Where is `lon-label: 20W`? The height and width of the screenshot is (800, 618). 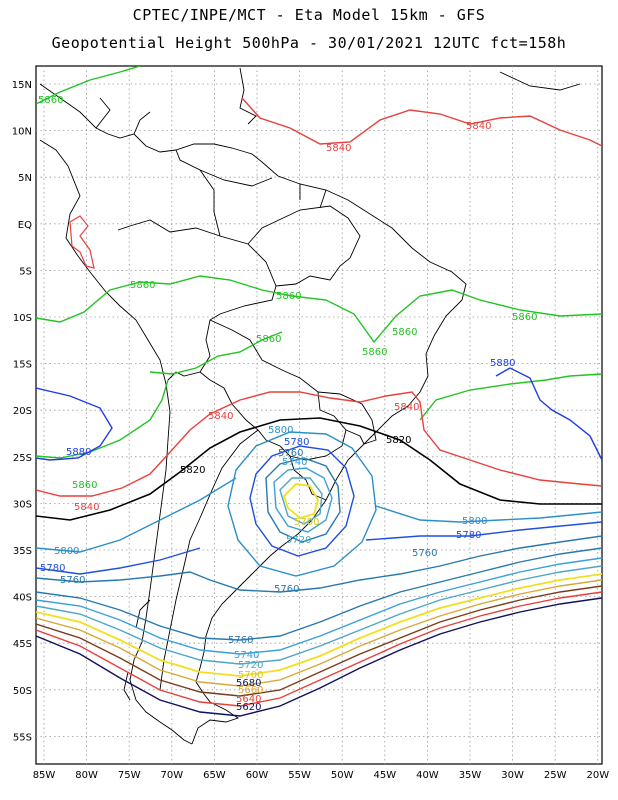 lon-label: 20W is located at coordinates (597, 775).